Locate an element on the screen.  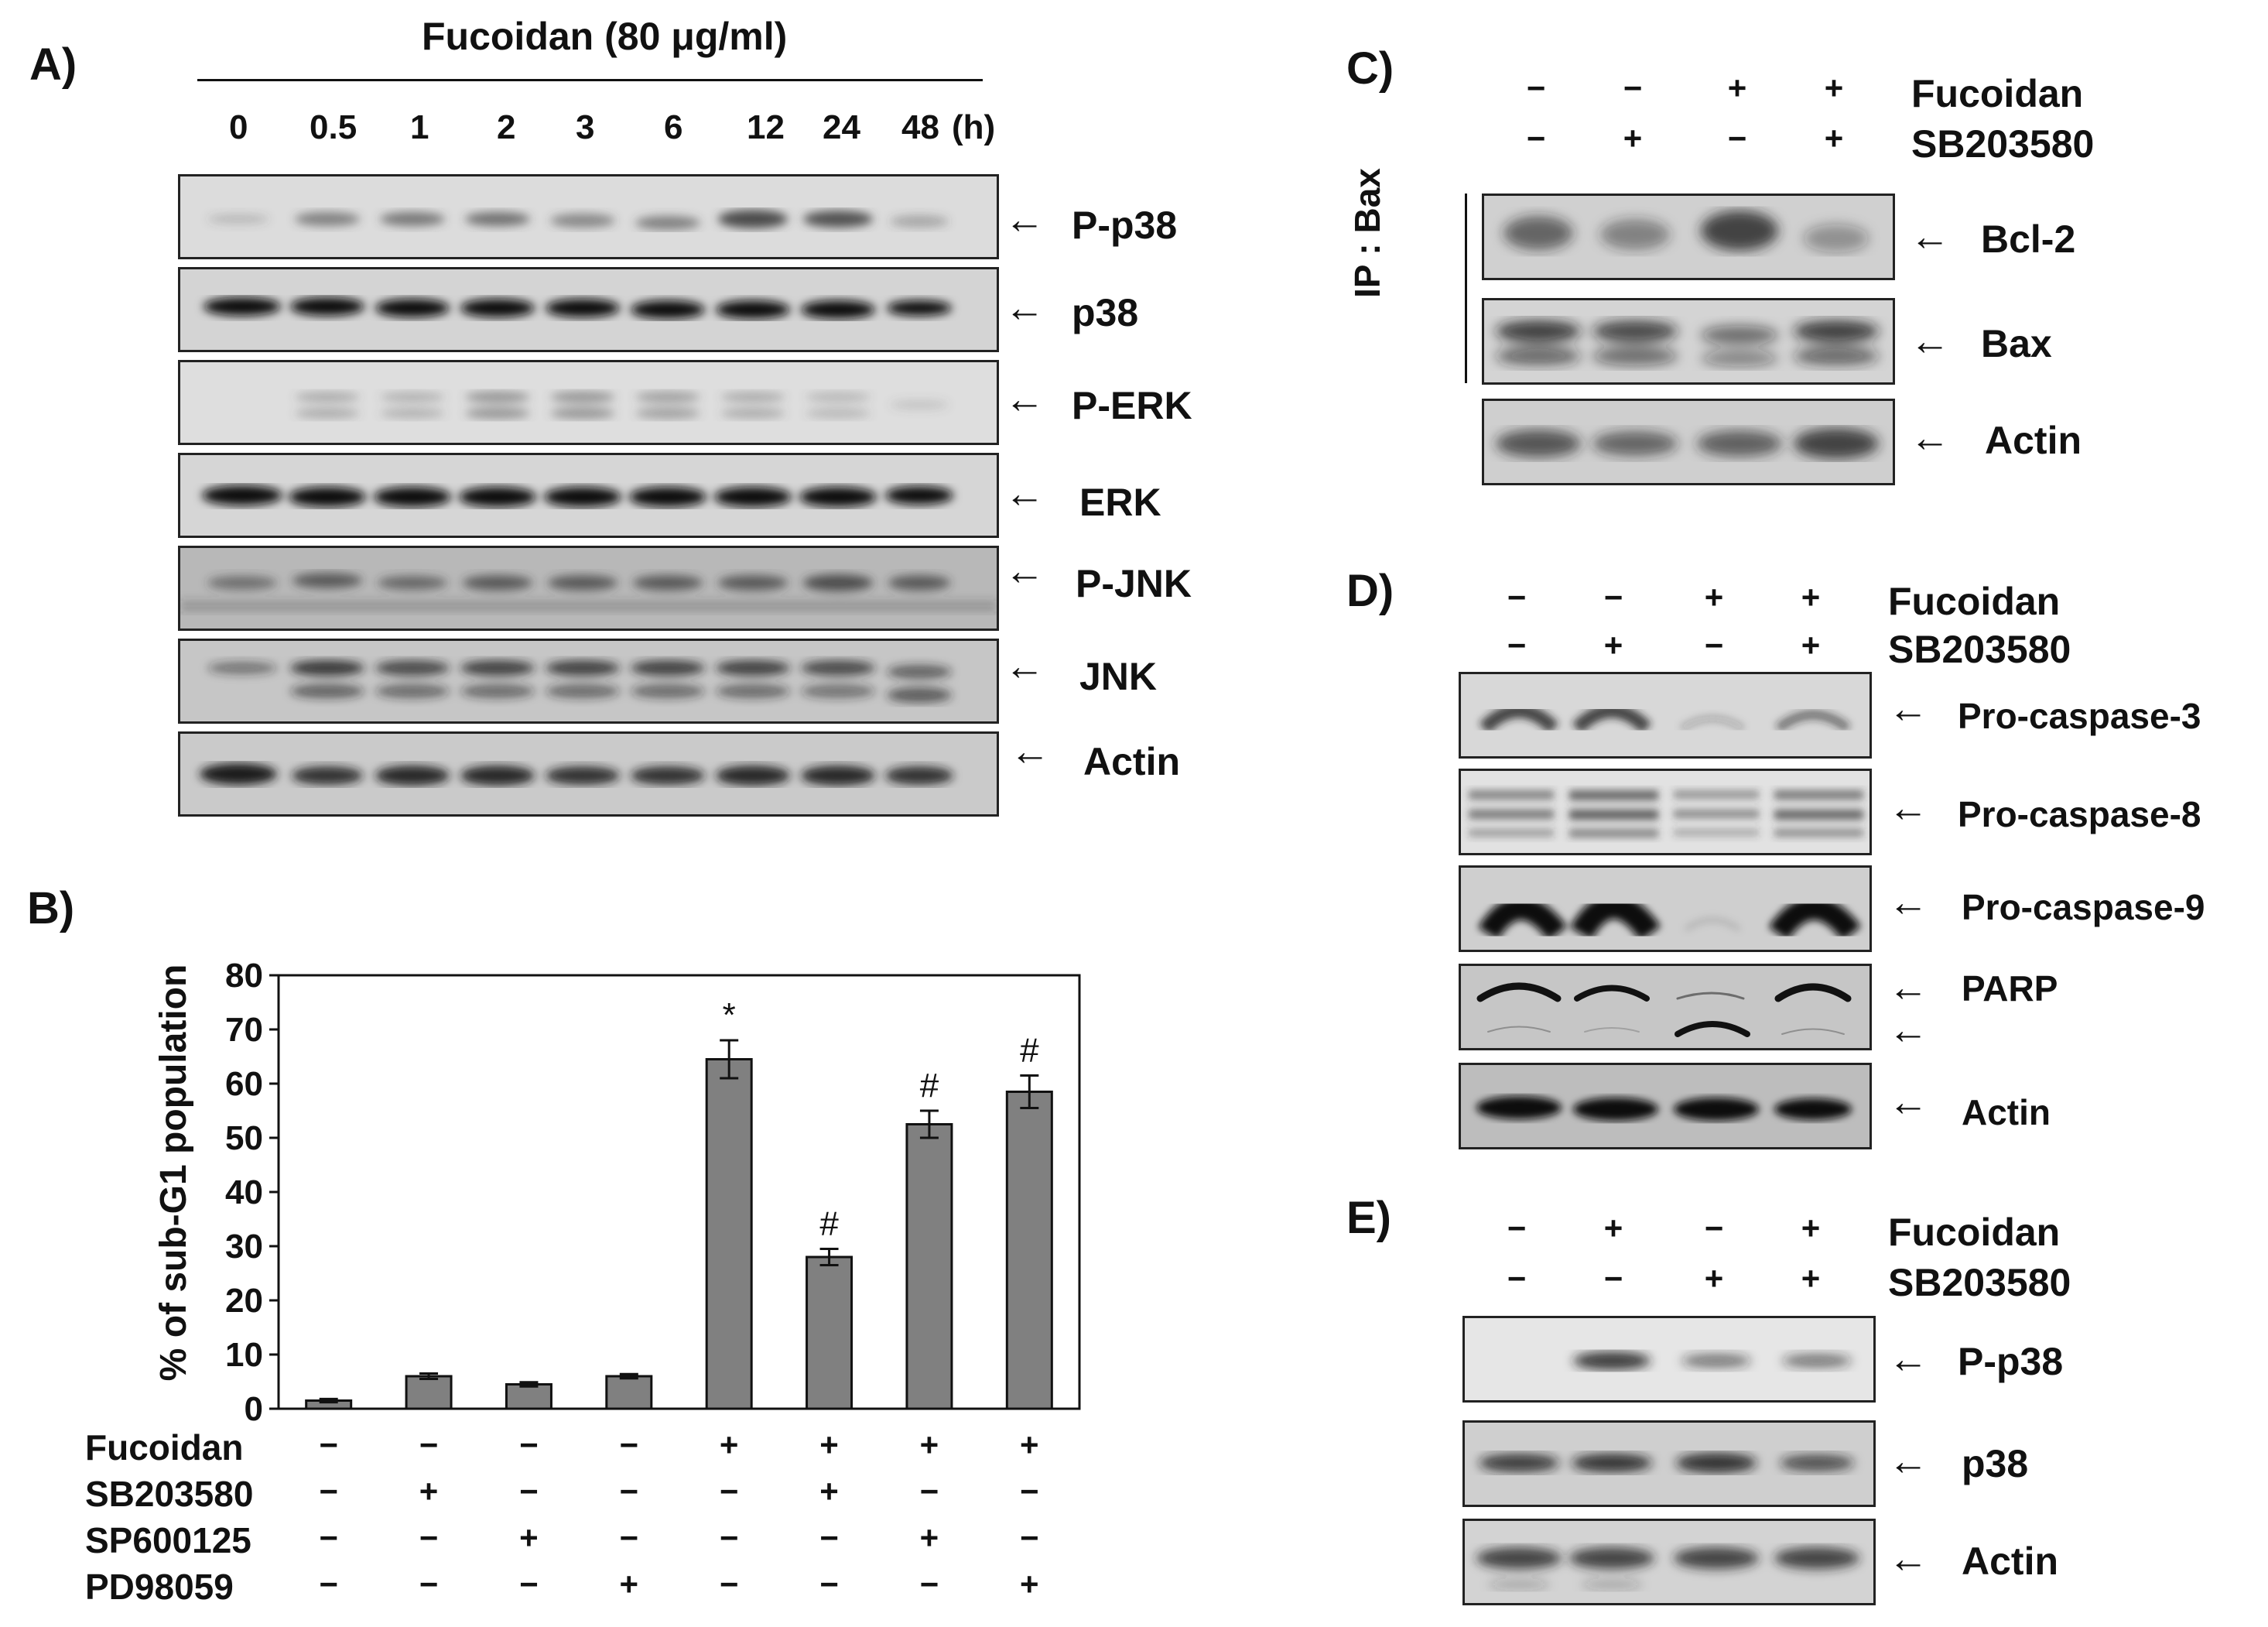
blot-c-bax is located at coordinates (1688, 341).